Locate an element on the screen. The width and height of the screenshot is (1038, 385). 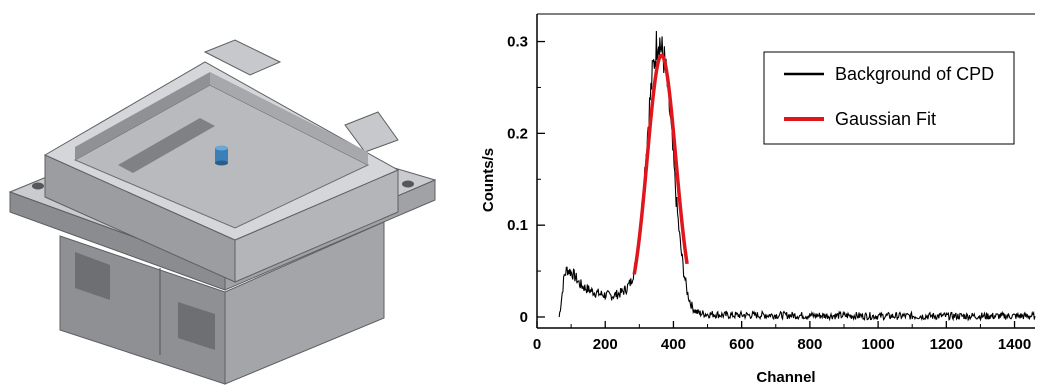
housing-cavity-left-wall is located at coordinates (289, 118).